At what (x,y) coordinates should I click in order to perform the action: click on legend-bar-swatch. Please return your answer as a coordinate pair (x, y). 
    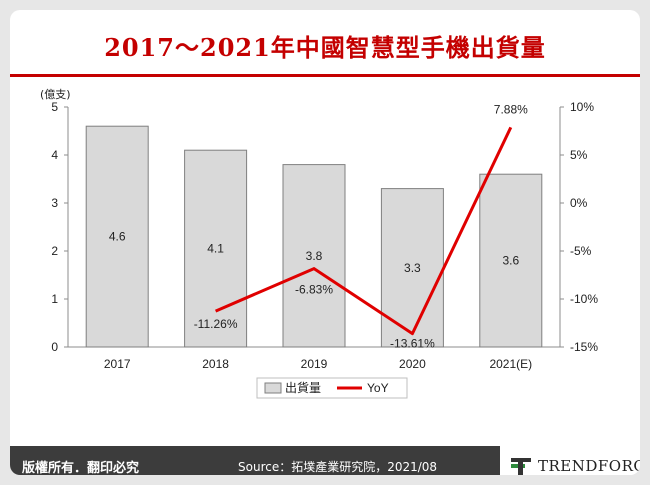
    Looking at the image, I should click on (273, 388).